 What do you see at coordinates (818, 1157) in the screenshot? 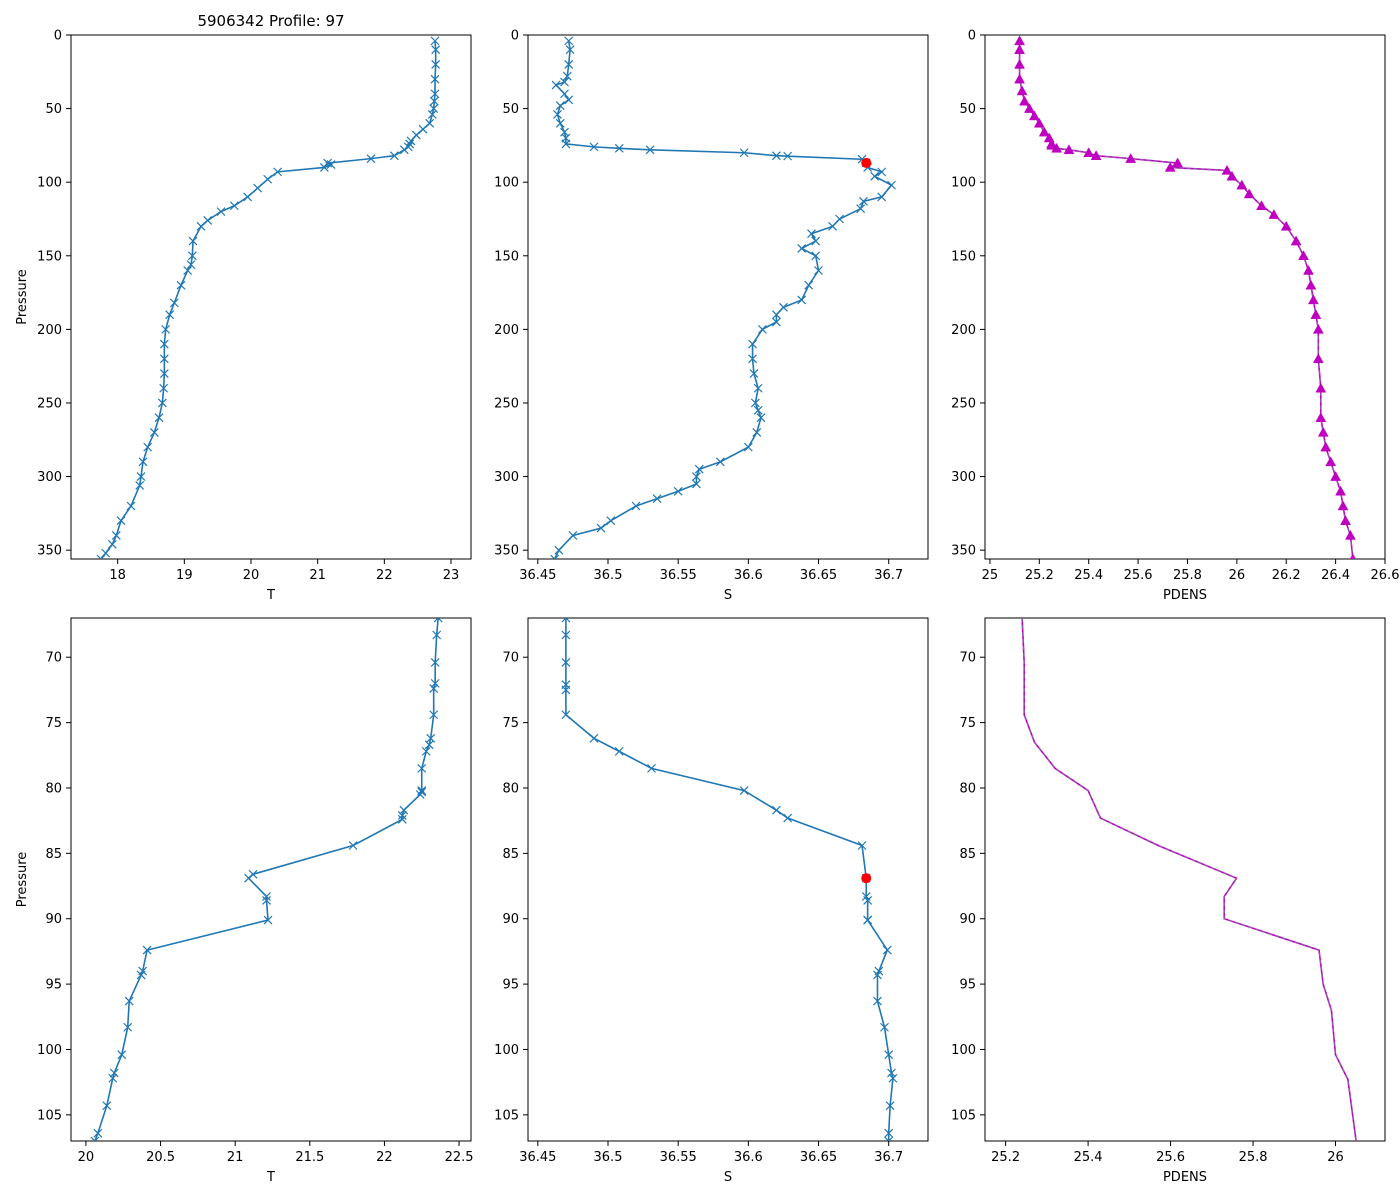
I see `x-tick-label: 36.65` at bounding box center [818, 1157].